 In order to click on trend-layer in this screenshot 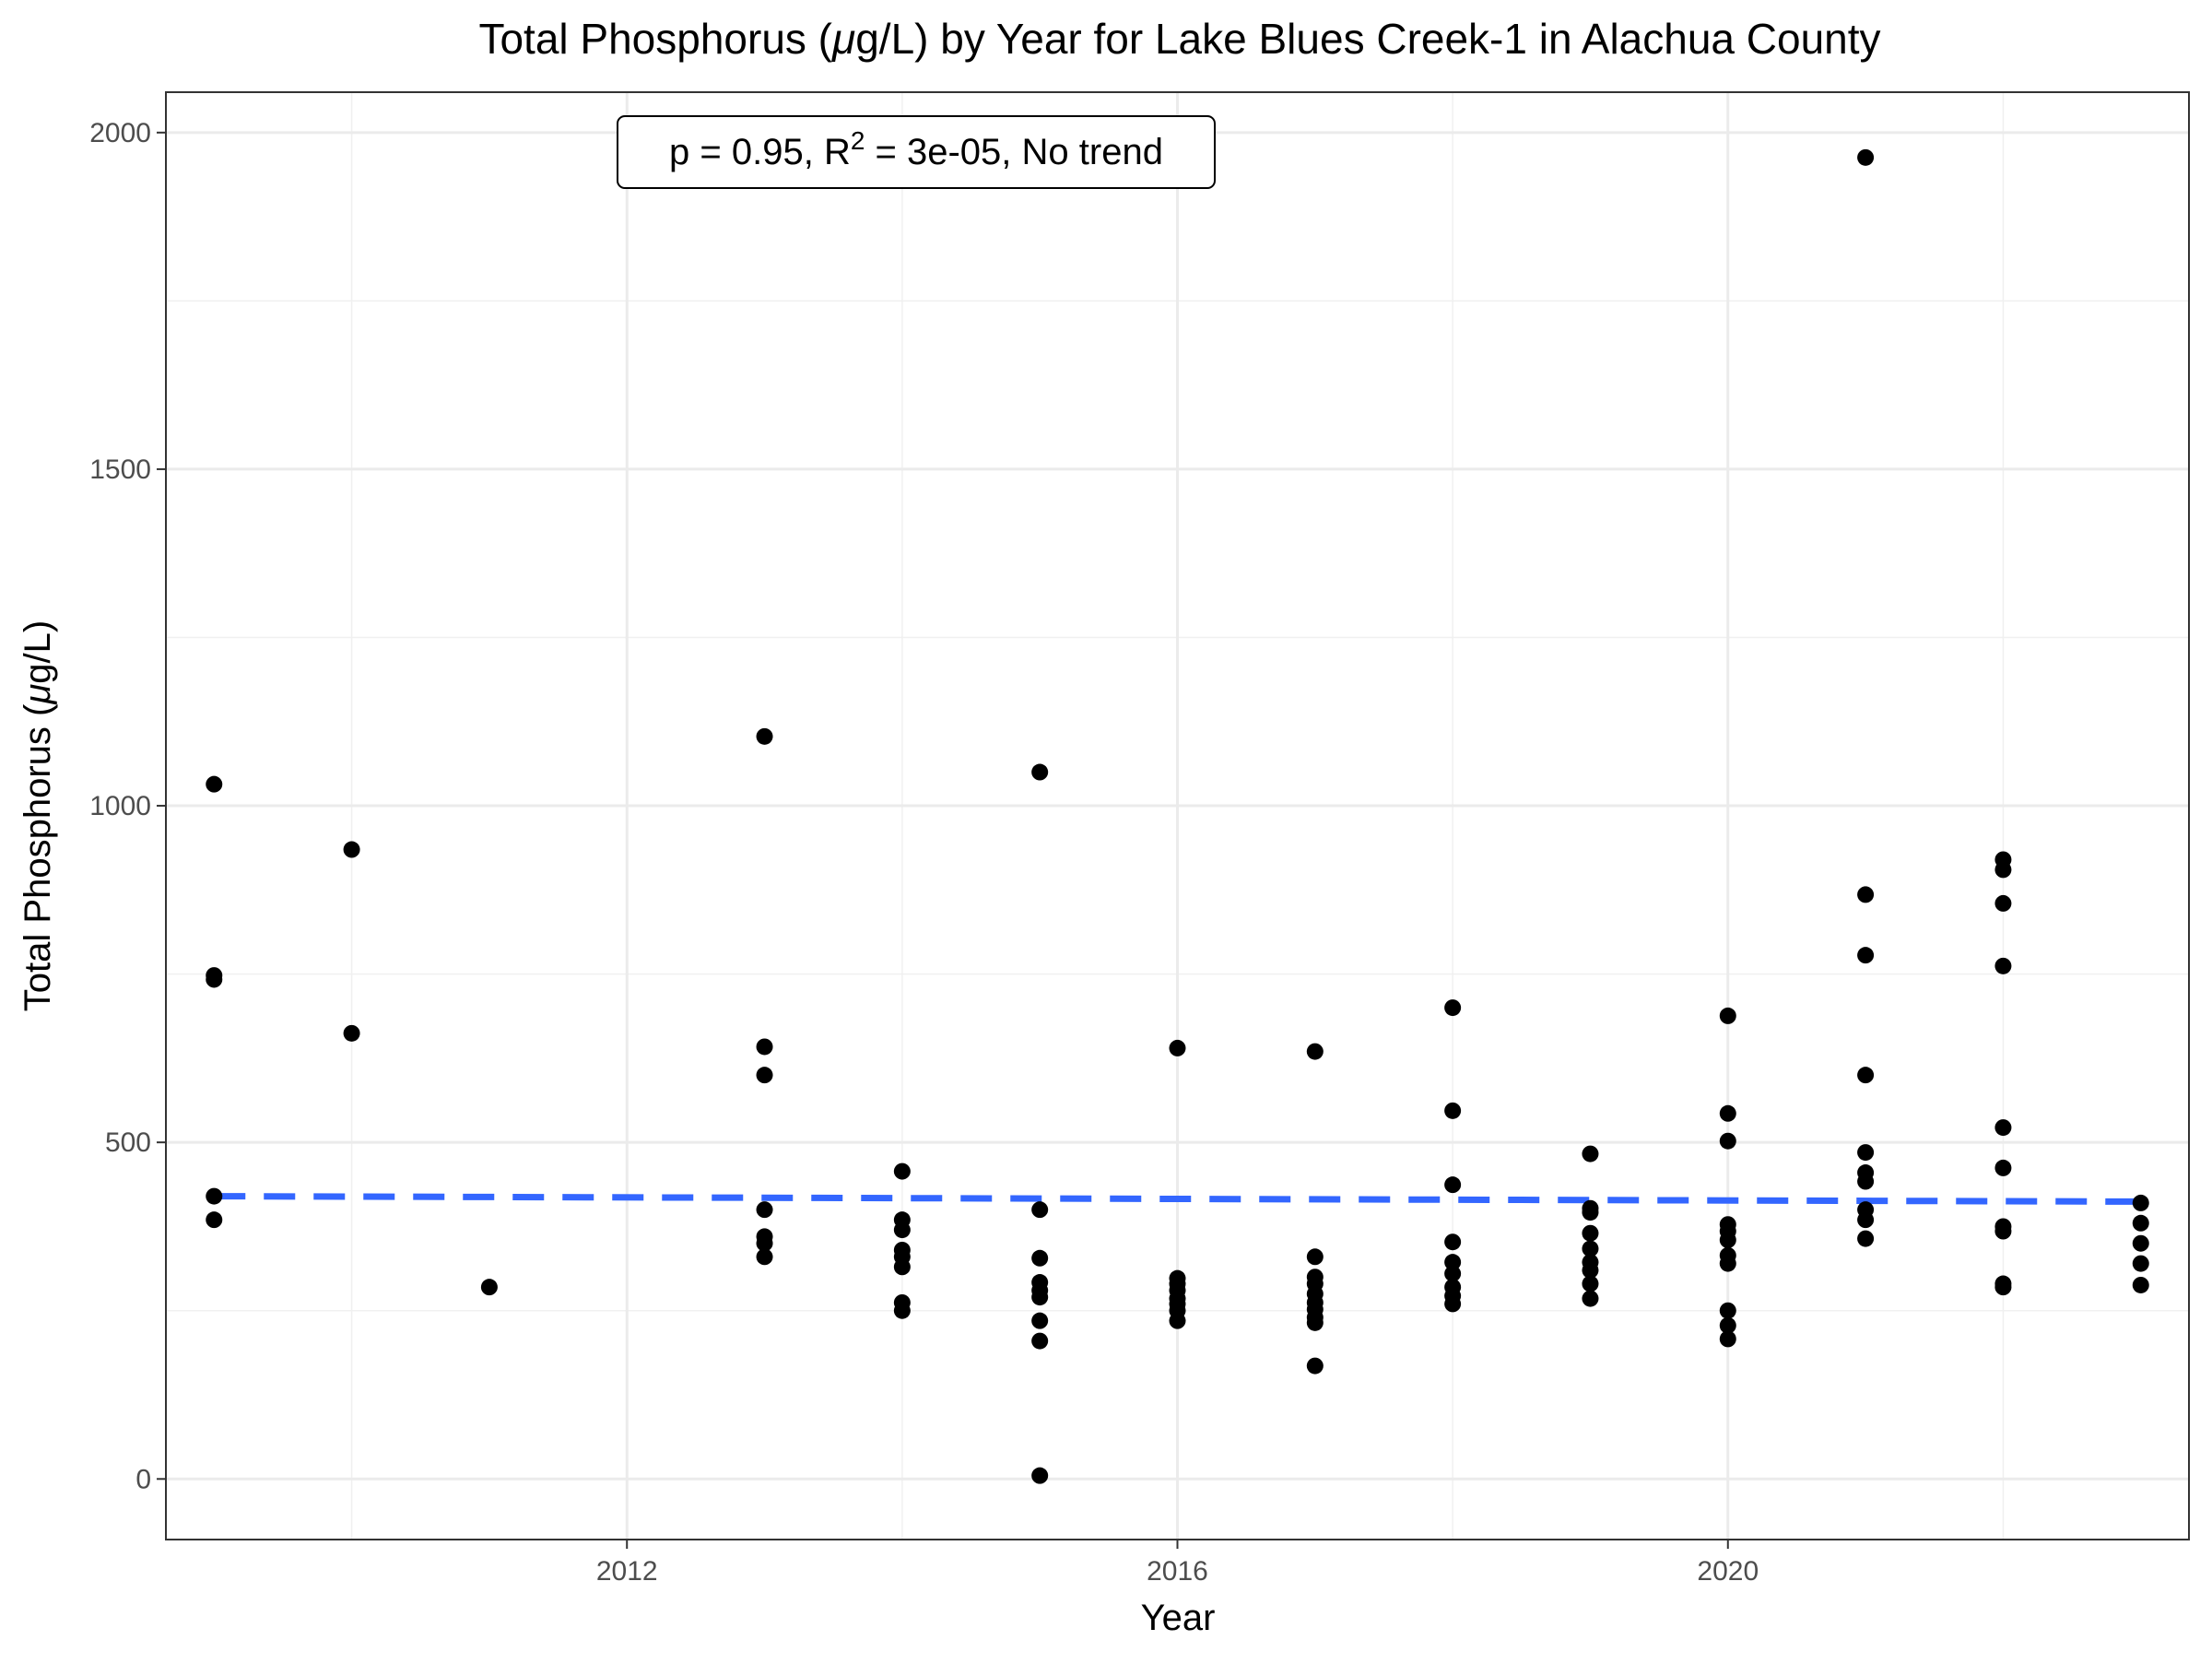, I will do `click(1177, 1199)`.